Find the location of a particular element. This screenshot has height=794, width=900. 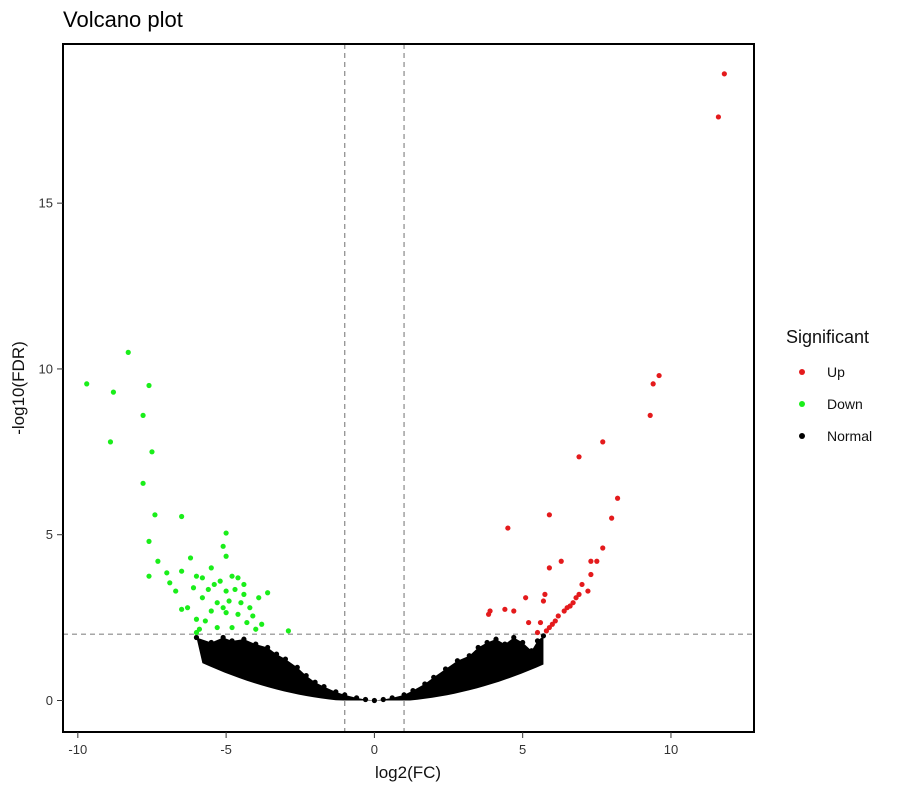

y-tick-label: 5 is located at coordinates (49, 534).